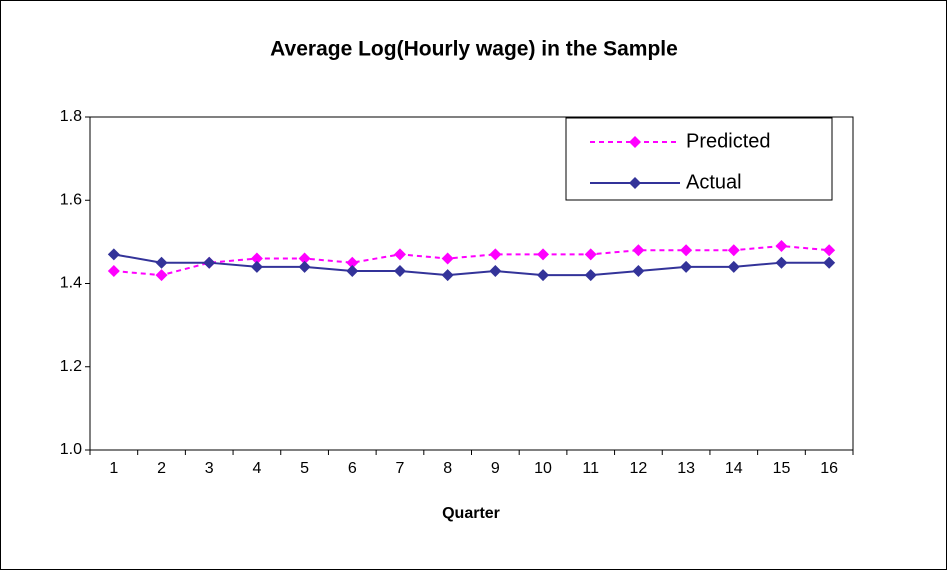 Image resolution: width=948 pixels, height=571 pixels. I want to click on x-tick-label: 8, so click(447, 468).